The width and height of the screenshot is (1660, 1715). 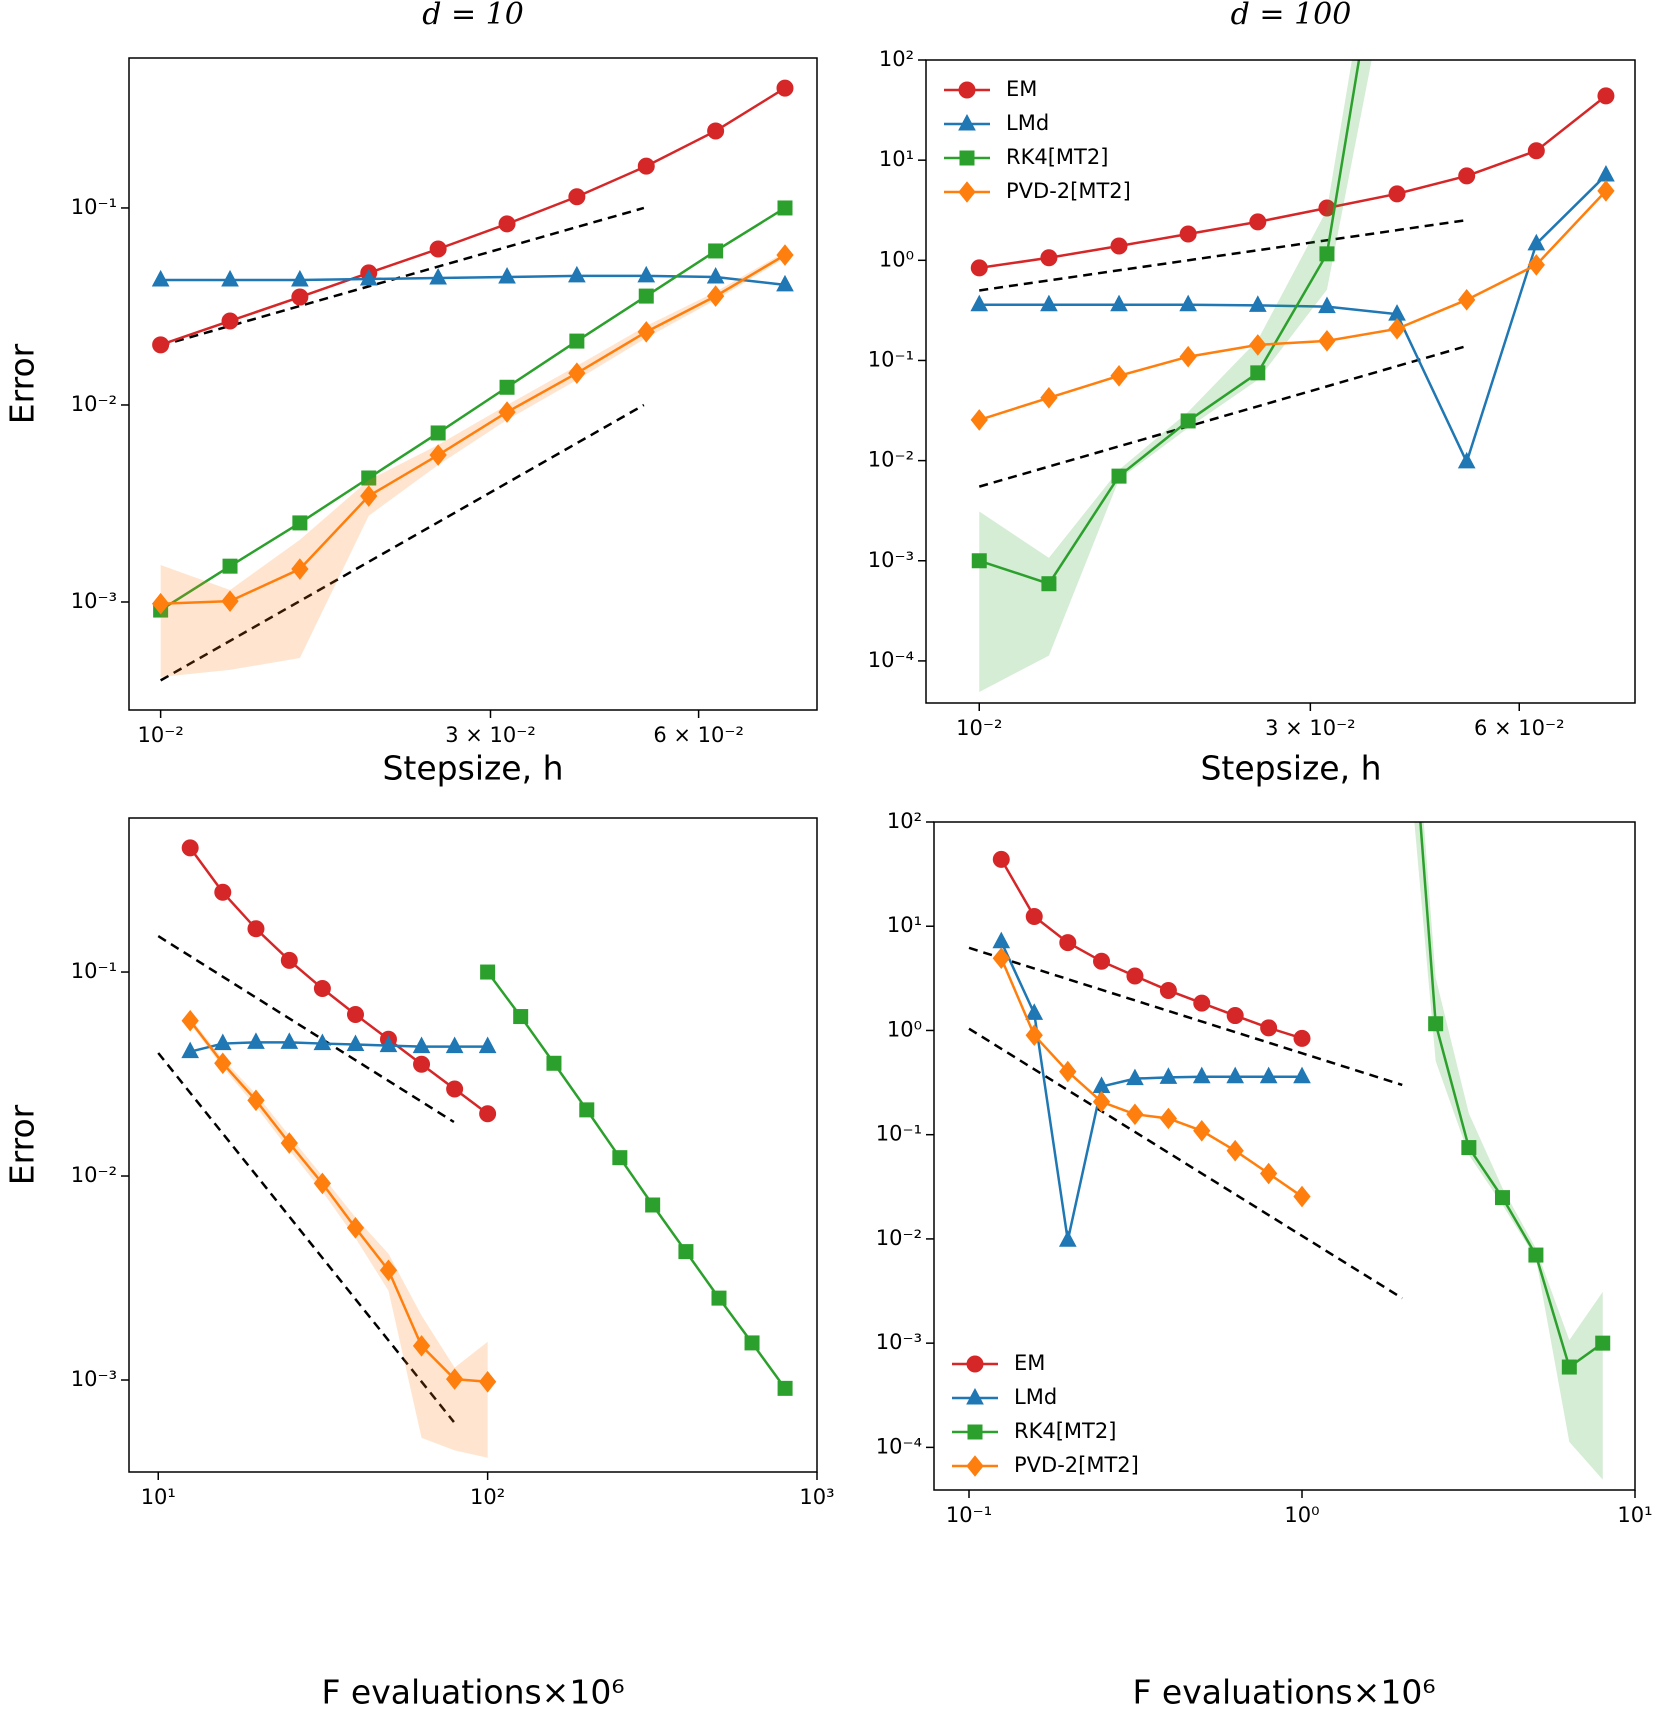 What do you see at coordinates (158, 1497) in the screenshot?
I see `x-tick-label: 10¹` at bounding box center [158, 1497].